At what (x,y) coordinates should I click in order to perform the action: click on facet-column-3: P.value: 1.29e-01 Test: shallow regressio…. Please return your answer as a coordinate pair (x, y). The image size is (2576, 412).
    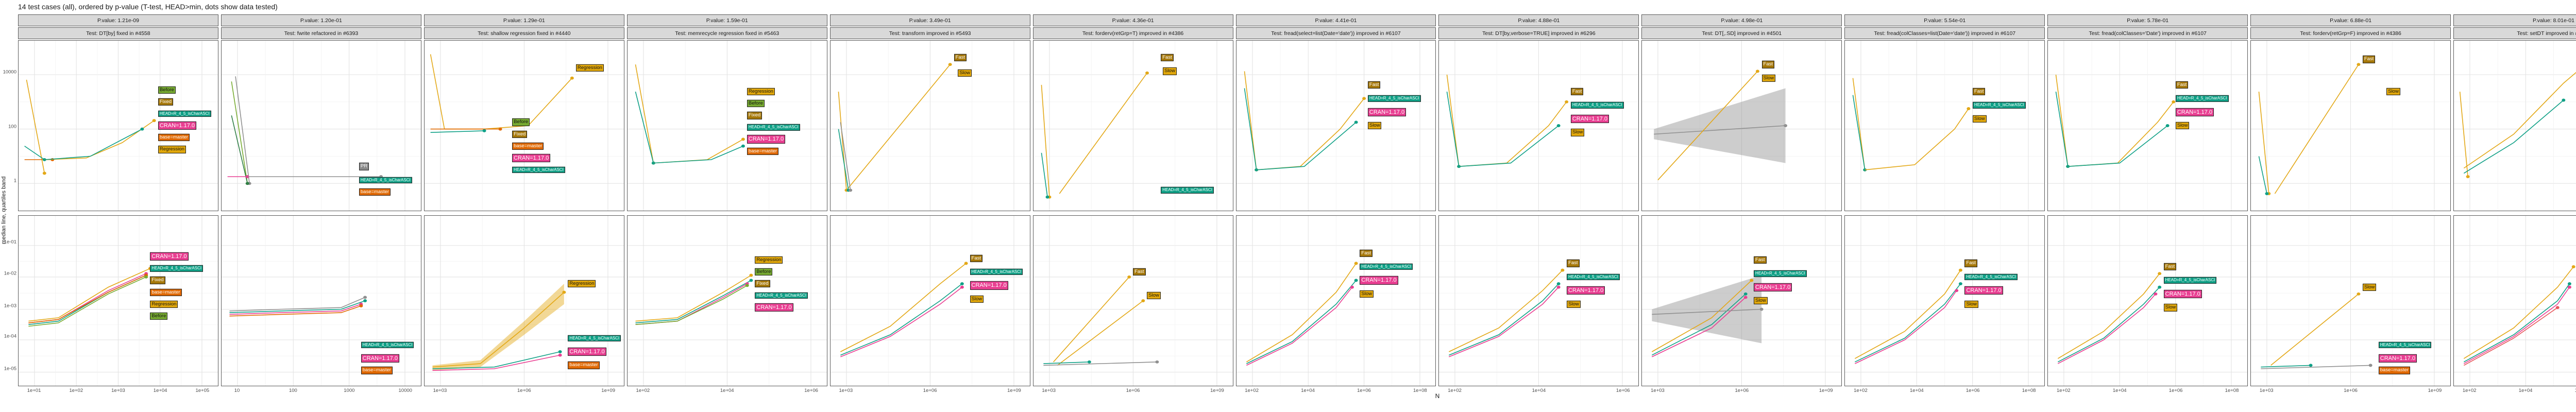
    Looking at the image, I should click on (523, 205).